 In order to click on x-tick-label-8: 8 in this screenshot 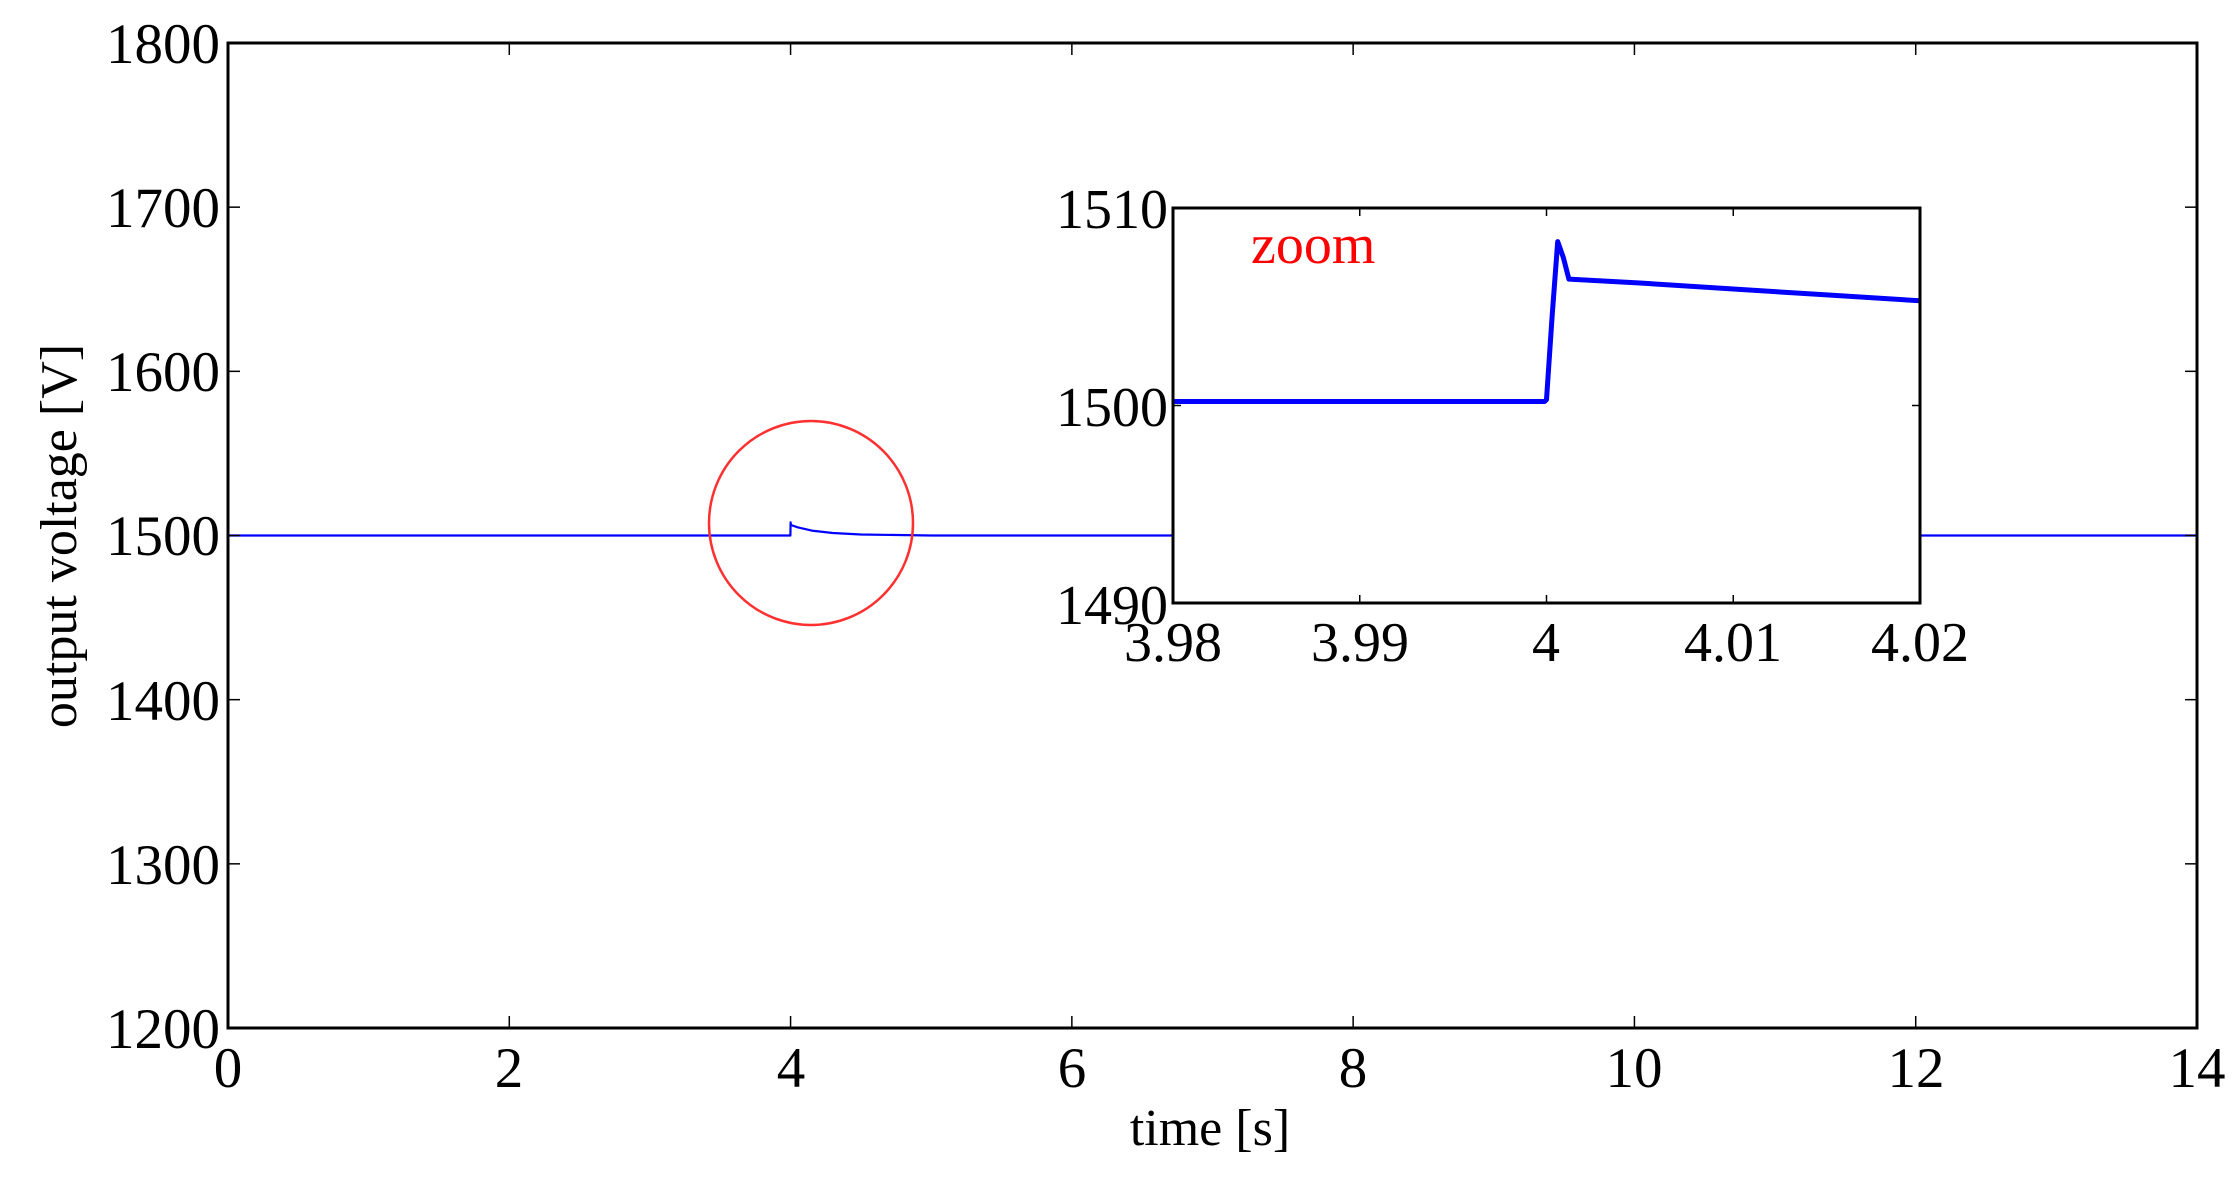, I will do `click(1353, 1068)`.